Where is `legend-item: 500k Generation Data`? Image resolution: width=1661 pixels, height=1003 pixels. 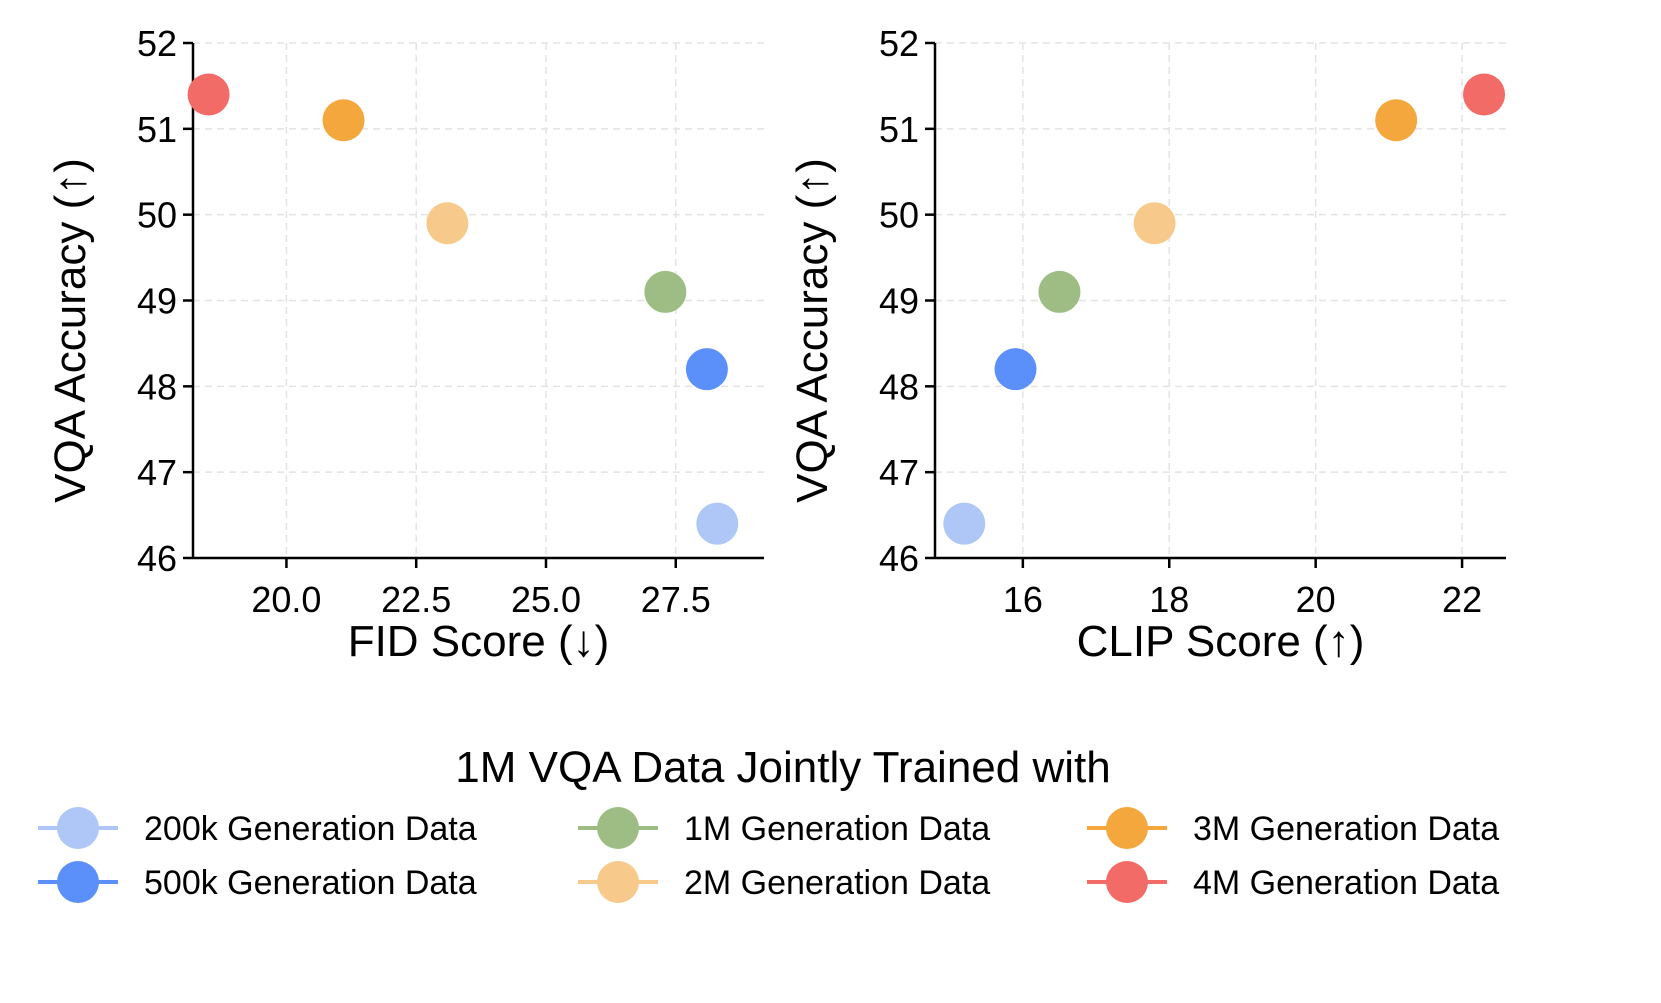
legend-item: 500k Generation Data is located at coordinates (257, 882).